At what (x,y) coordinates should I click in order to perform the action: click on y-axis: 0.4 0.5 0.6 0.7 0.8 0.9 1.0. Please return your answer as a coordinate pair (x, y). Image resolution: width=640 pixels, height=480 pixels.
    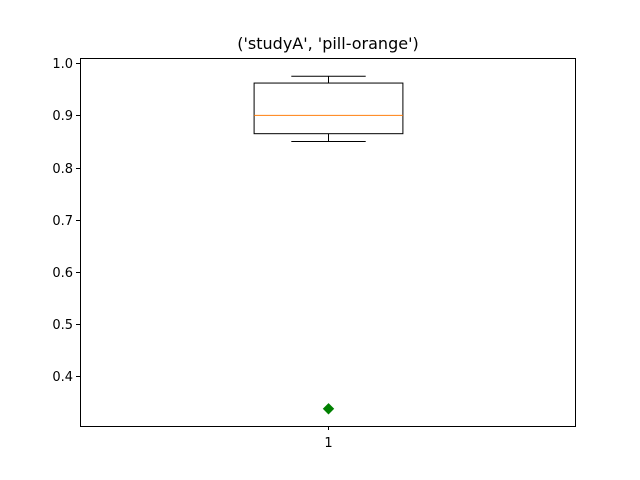
    Looking at the image, I should click on (66, 221).